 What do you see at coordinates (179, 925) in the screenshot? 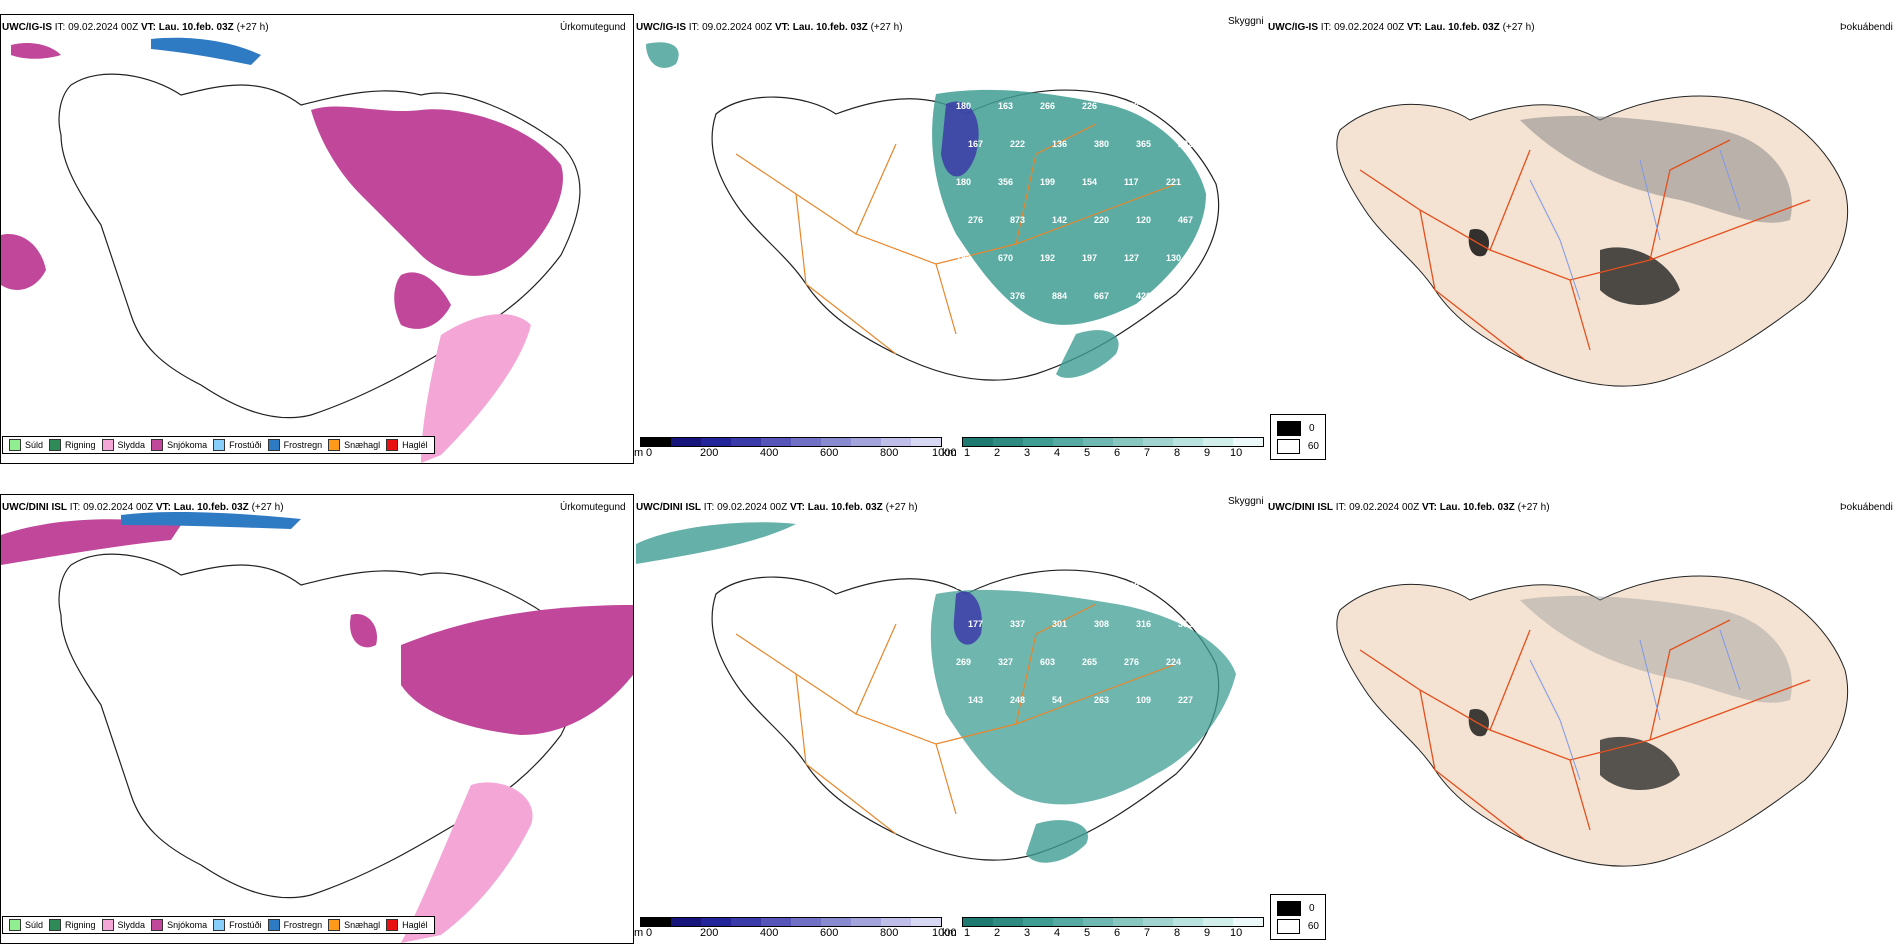
I see `legend-item: Snjókoma` at bounding box center [179, 925].